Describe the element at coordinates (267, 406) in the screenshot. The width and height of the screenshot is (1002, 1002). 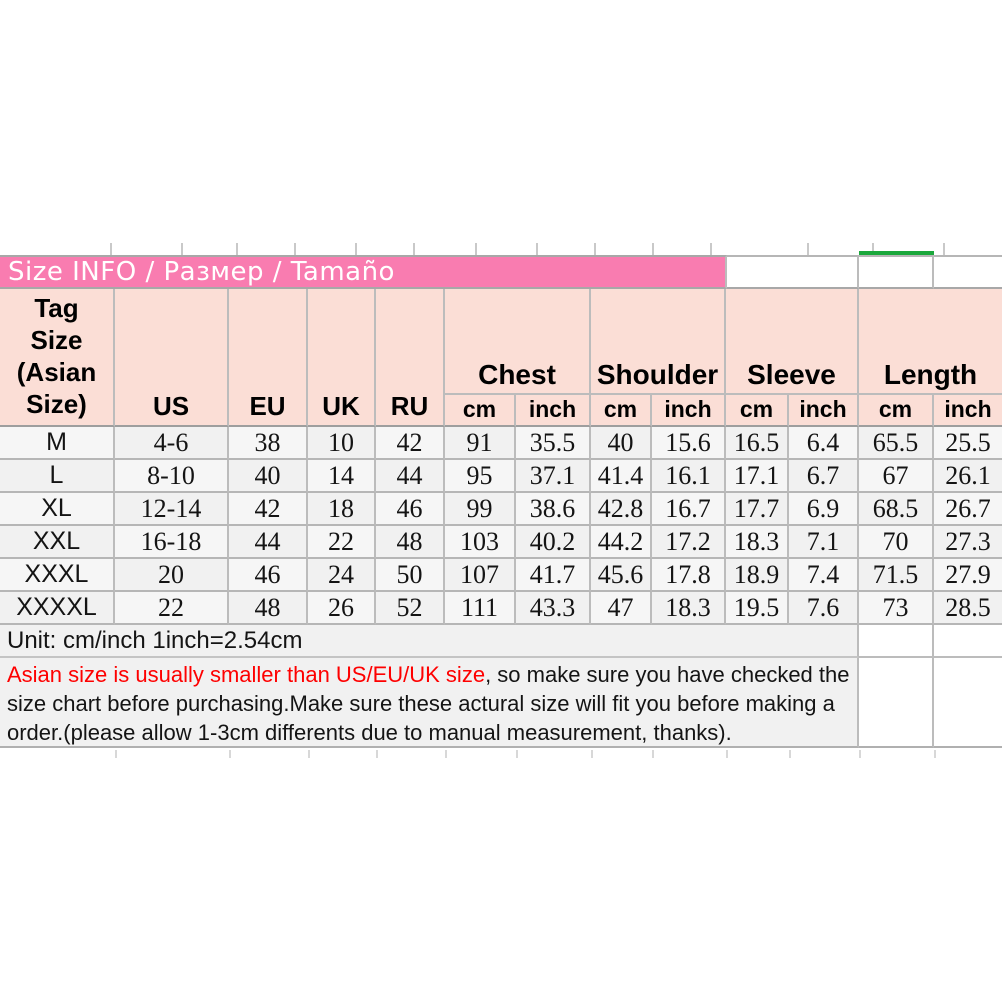
I see `header-label: EU` at that location.